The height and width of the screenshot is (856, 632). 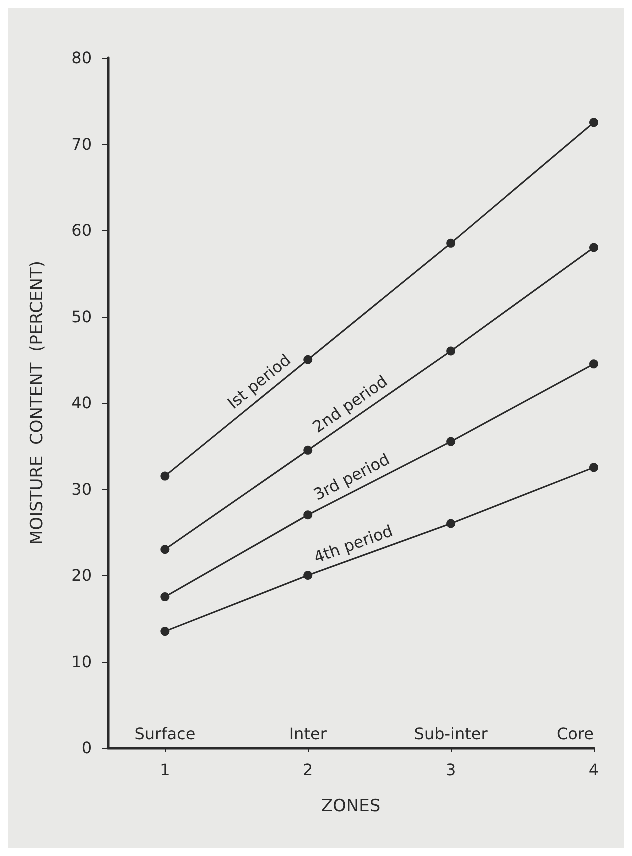 What do you see at coordinates (82, 58) in the screenshot?
I see `y-tick-label: 80` at bounding box center [82, 58].